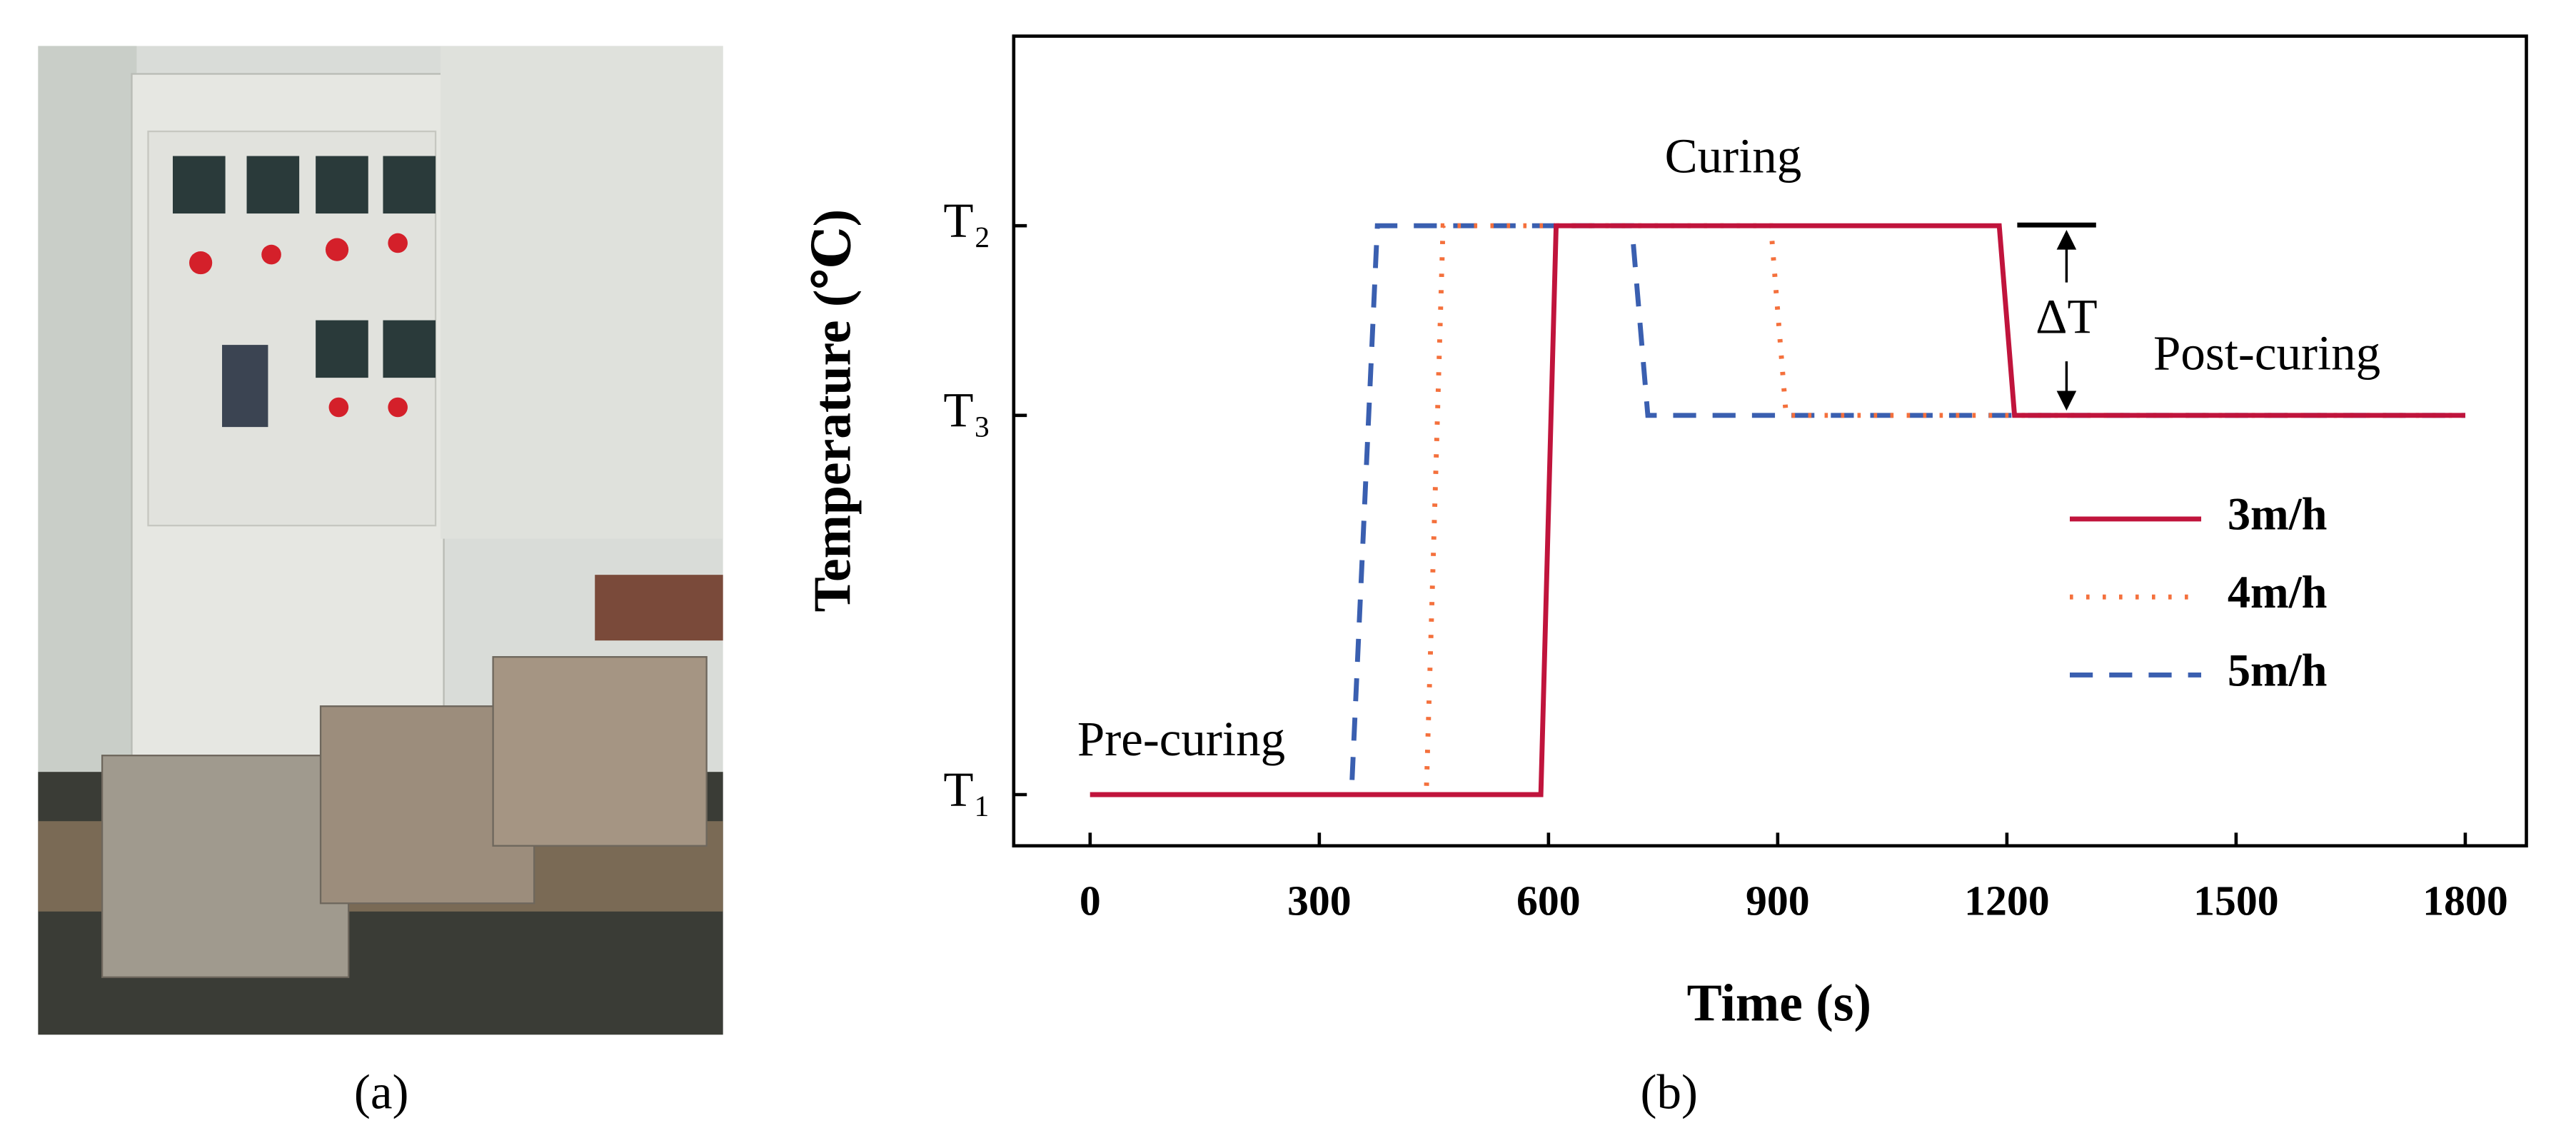 This screenshot has height=1148, width=2576. I want to click on x-tick-label: 1500, so click(2236, 901).